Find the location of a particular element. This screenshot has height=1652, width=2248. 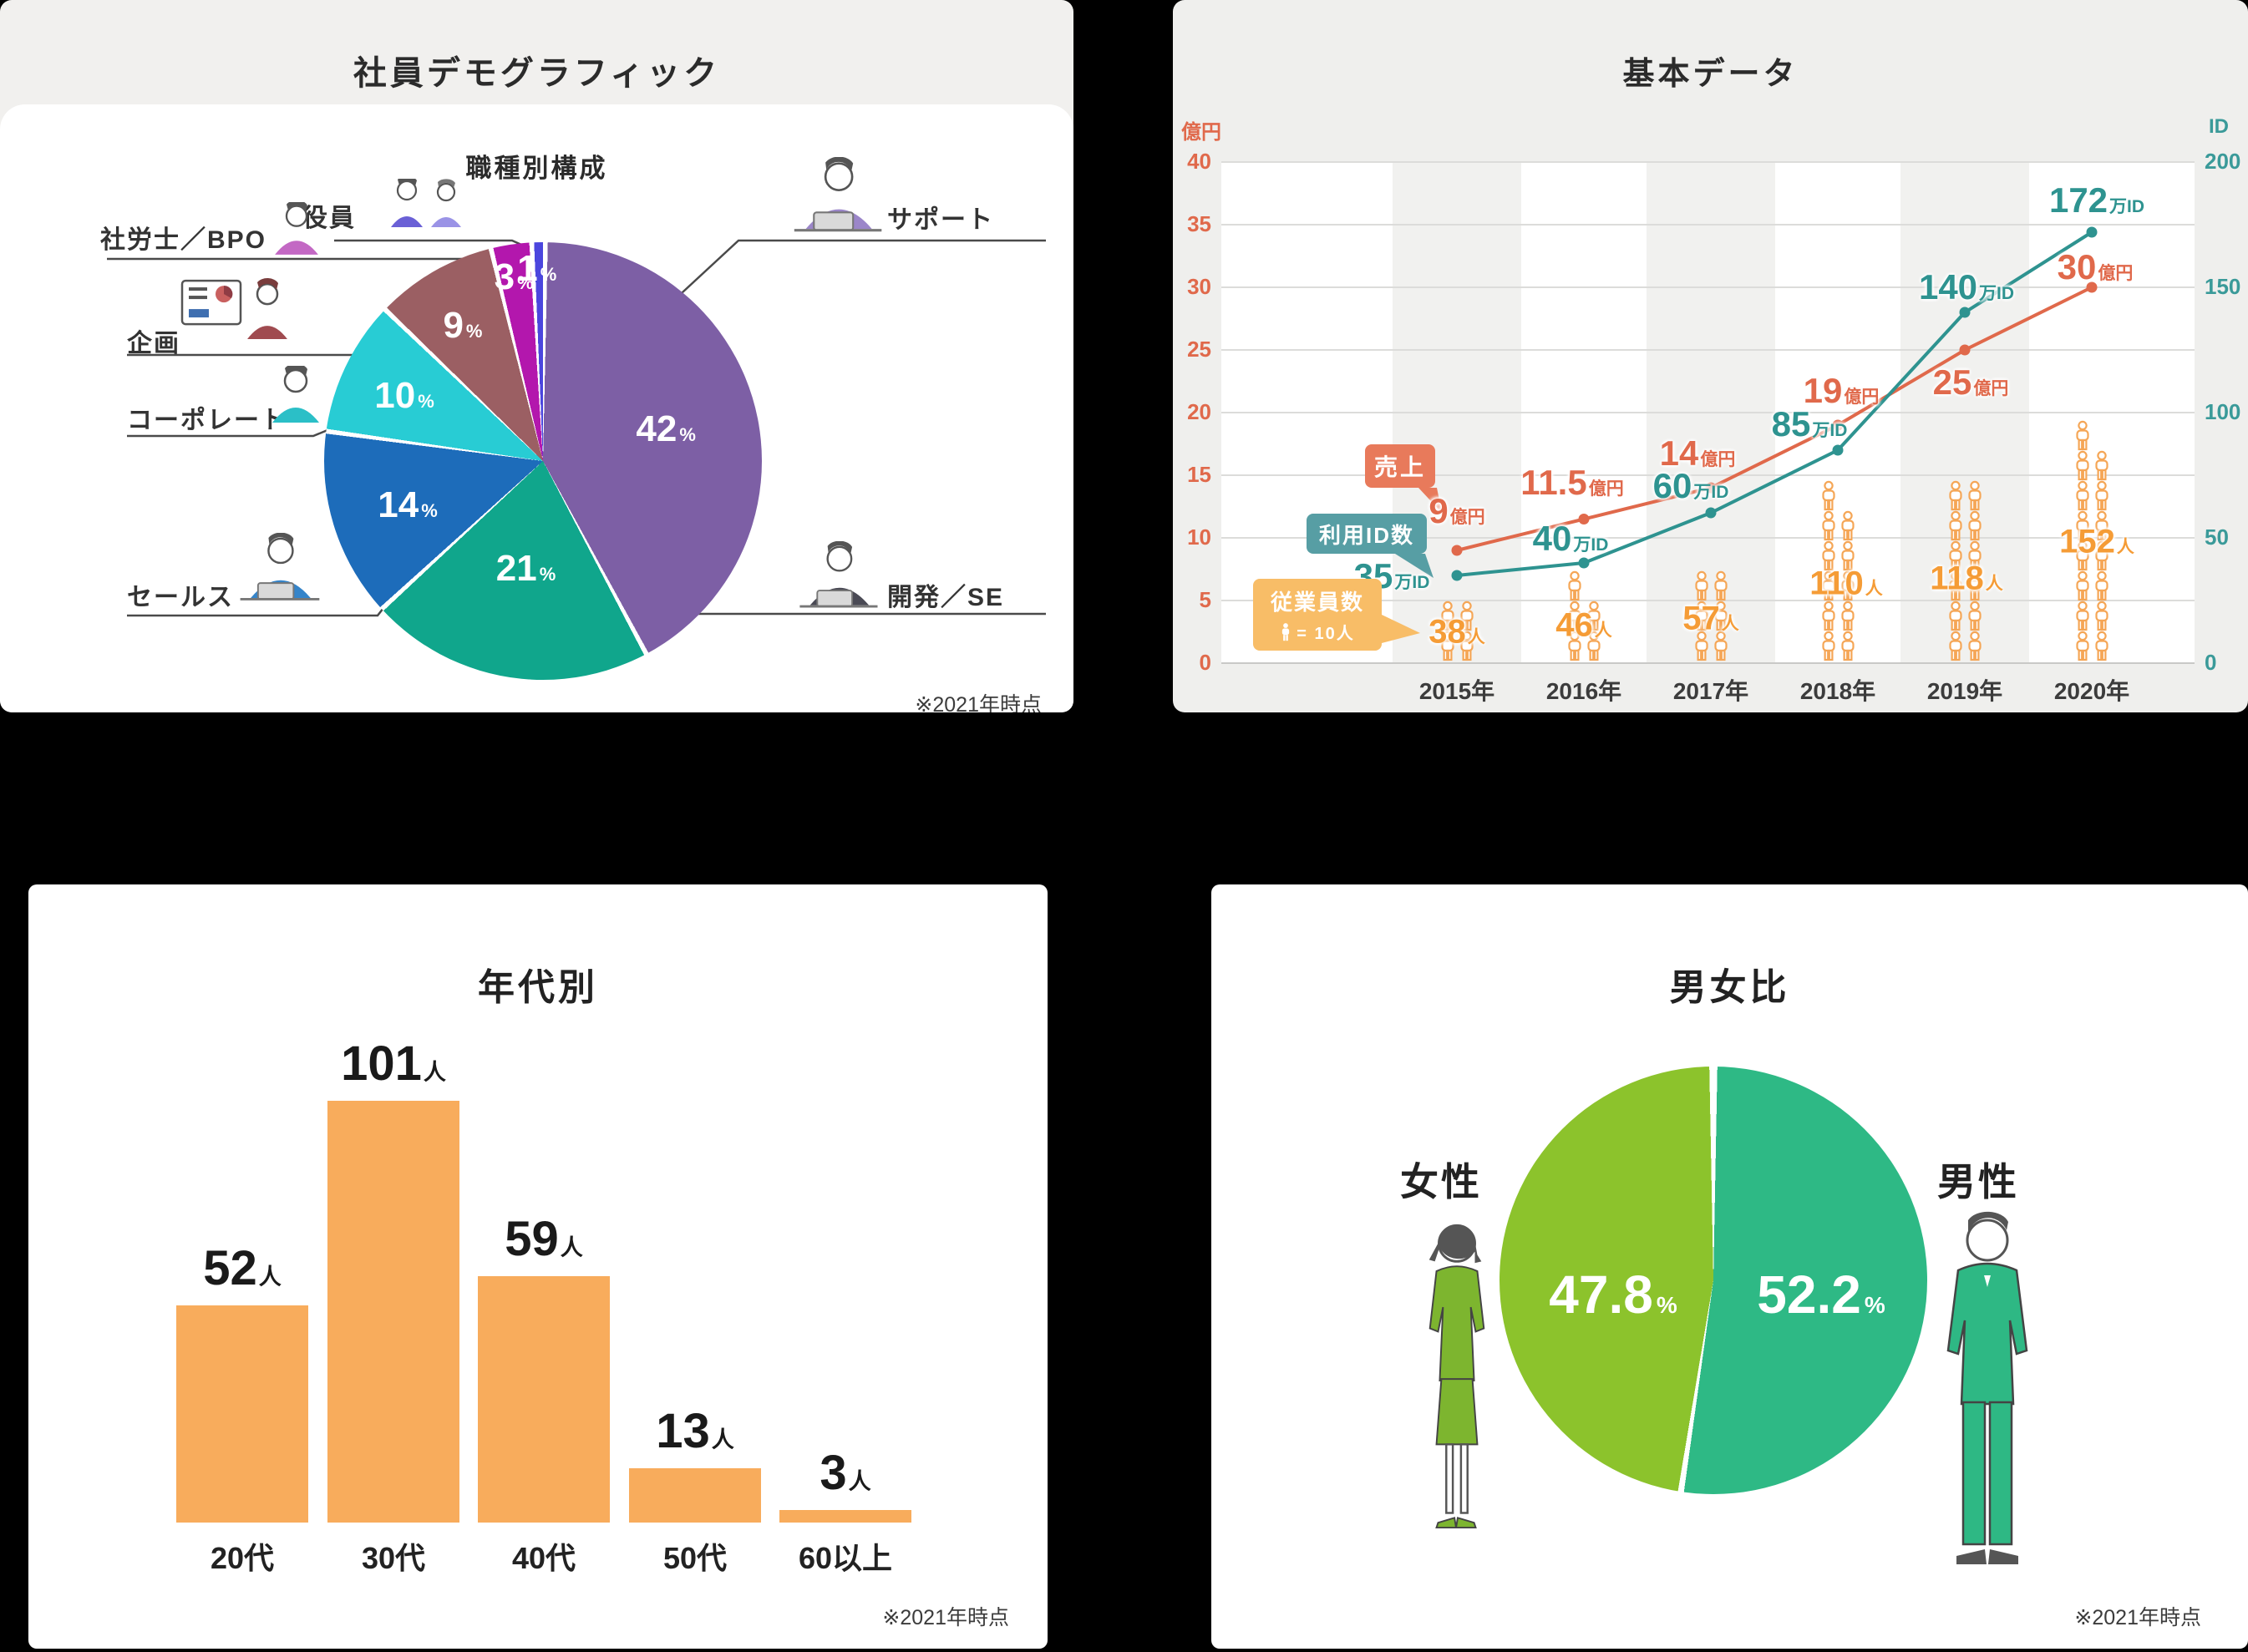

sales-callout-tail is located at coordinates (1430, 500).